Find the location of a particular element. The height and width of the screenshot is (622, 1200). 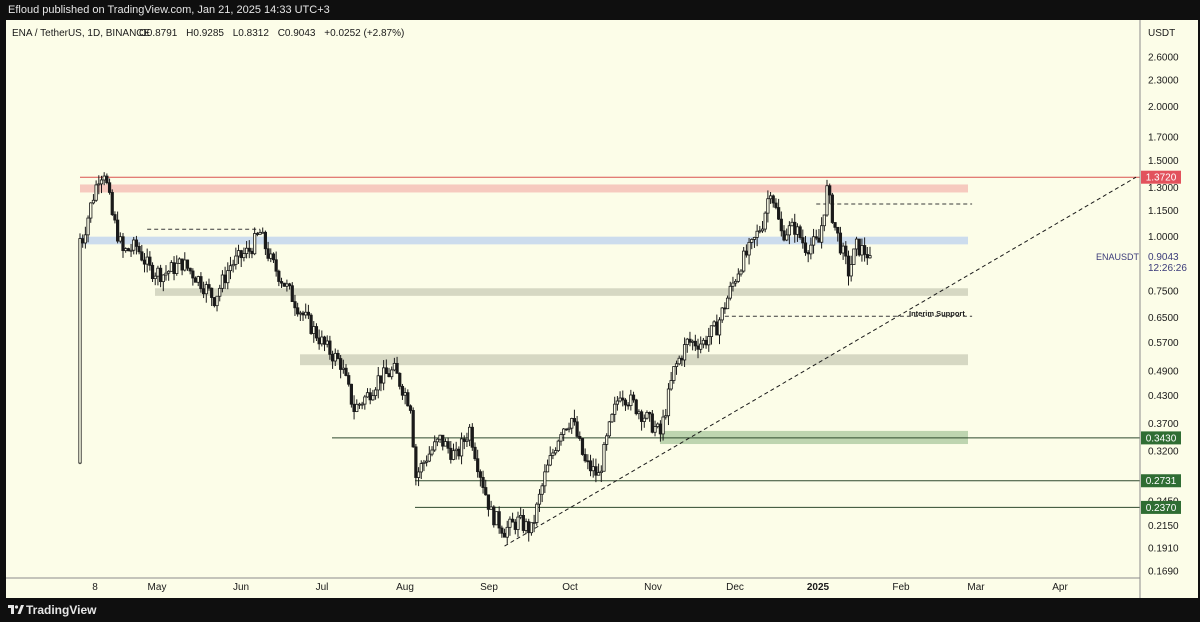

price-tick-label: 0.7500 is located at coordinates (1163, 291).